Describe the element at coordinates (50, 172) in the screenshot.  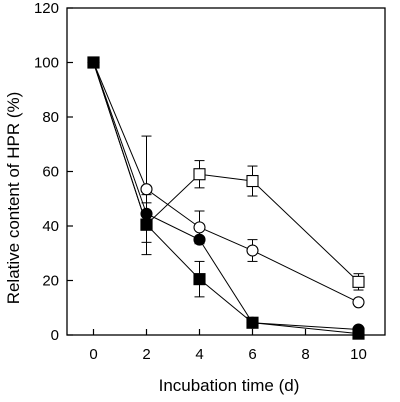
I see `y-tick-label: 60` at that location.